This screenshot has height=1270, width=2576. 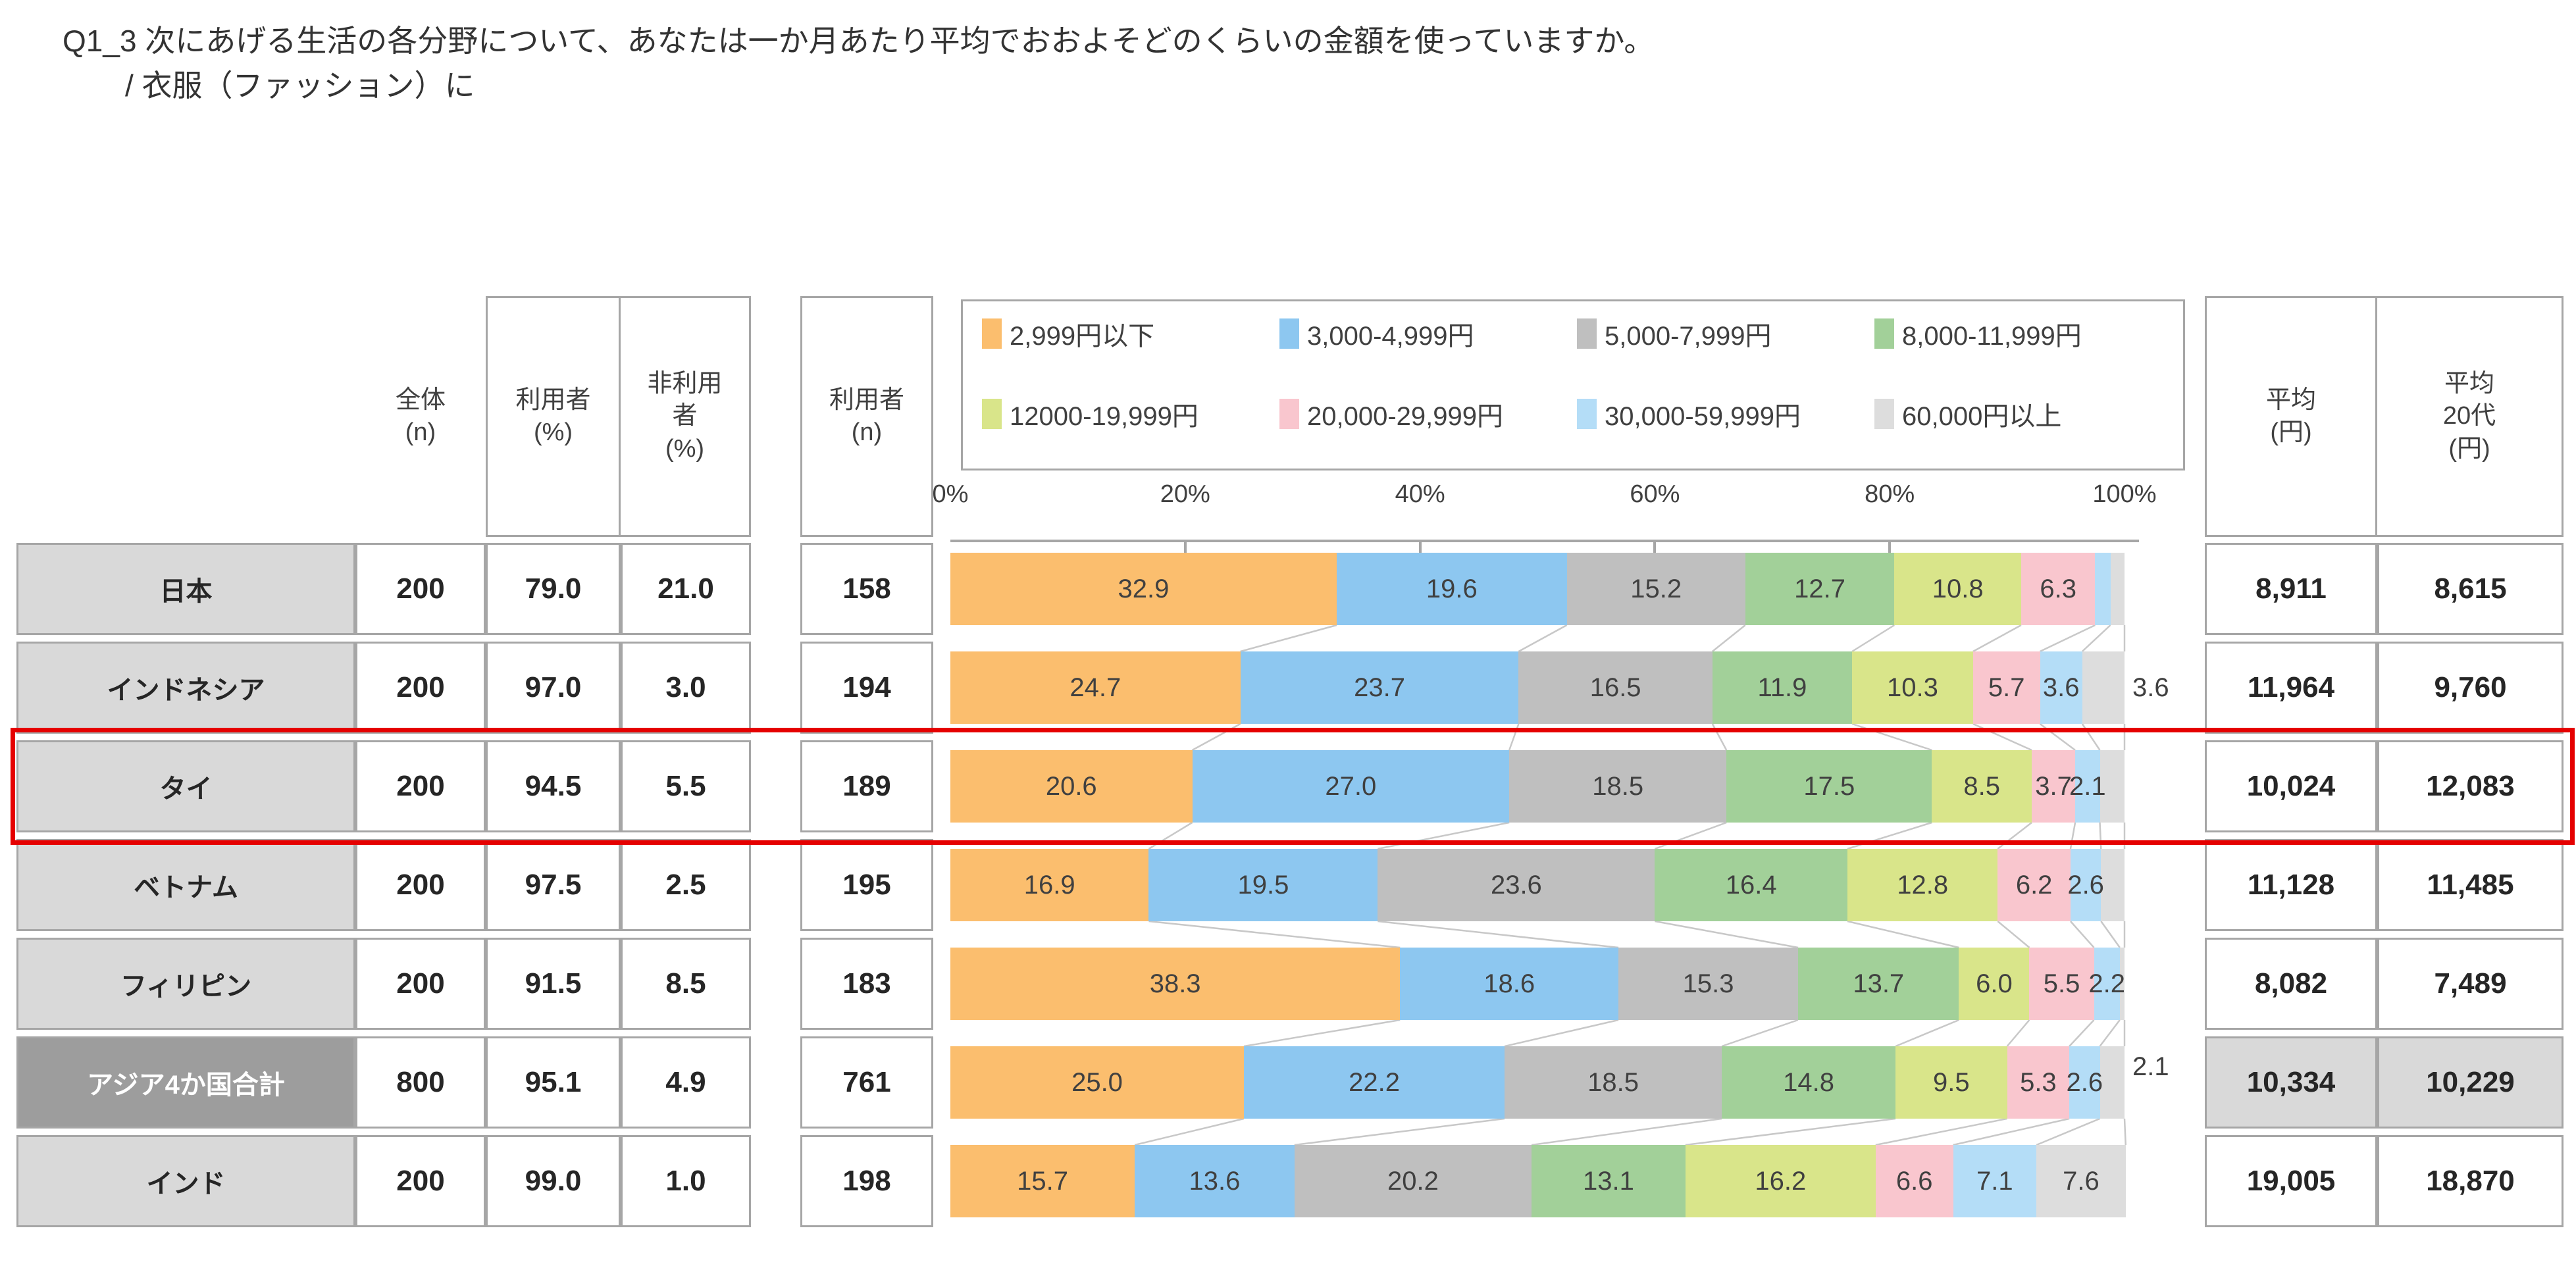 I want to click on legend-item: 20,000-29,999円, so click(x=1391, y=414).